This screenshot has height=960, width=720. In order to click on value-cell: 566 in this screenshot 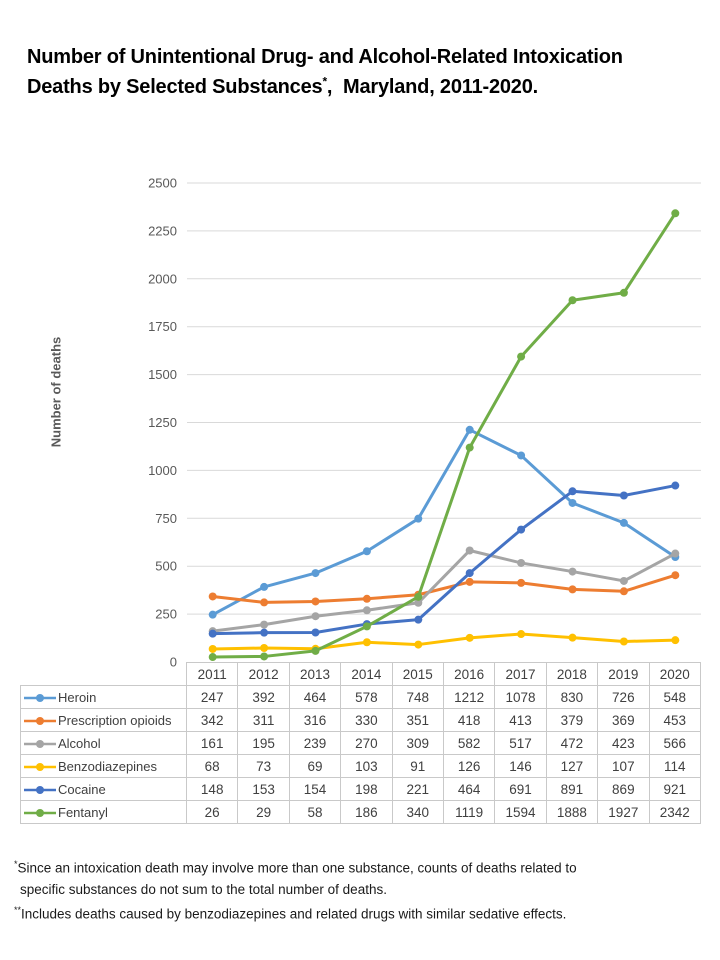, I will do `click(675, 743)`.